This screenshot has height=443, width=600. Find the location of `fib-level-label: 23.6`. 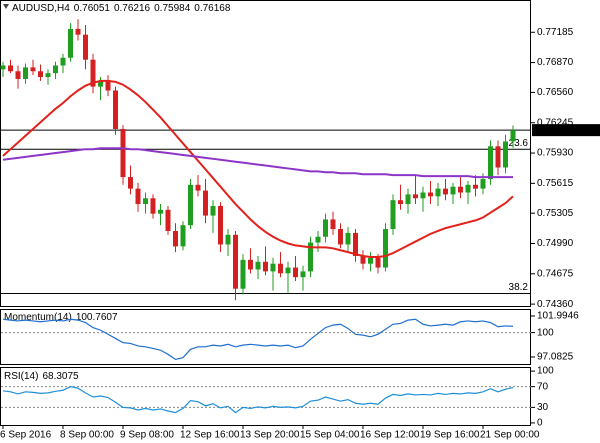

fib-level-label: 23.6 is located at coordinates (519, 143).